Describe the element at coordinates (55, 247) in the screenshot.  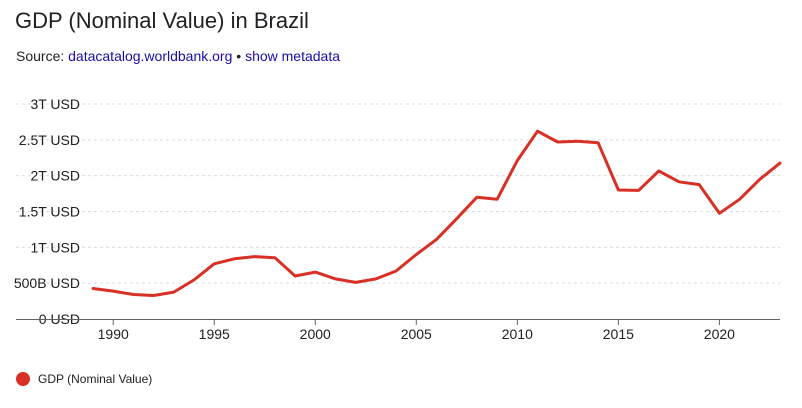
I see `y-tick-label: 1T USD` at that location.